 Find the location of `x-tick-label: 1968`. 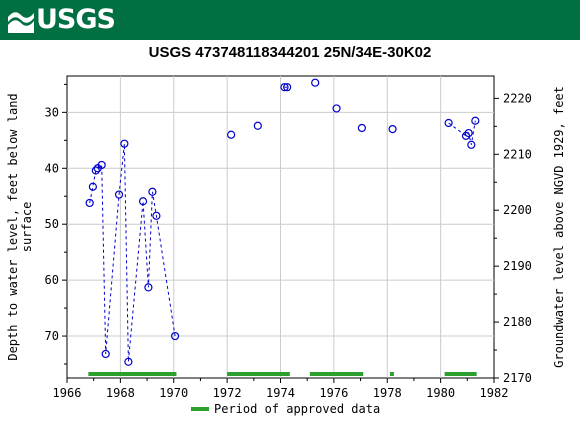

x-tick-label: 1968 is located at coordinates (120, 393).